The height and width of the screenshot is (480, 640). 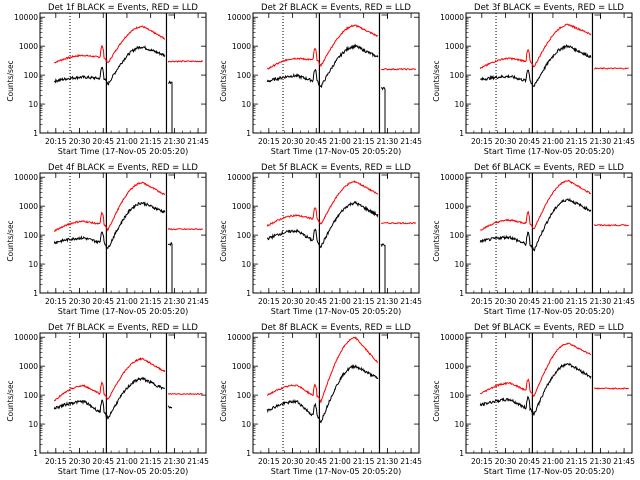 I want to click on panel-title: Det 4f BLACK = Events, RED = LLD, so click(x=123, y=168).